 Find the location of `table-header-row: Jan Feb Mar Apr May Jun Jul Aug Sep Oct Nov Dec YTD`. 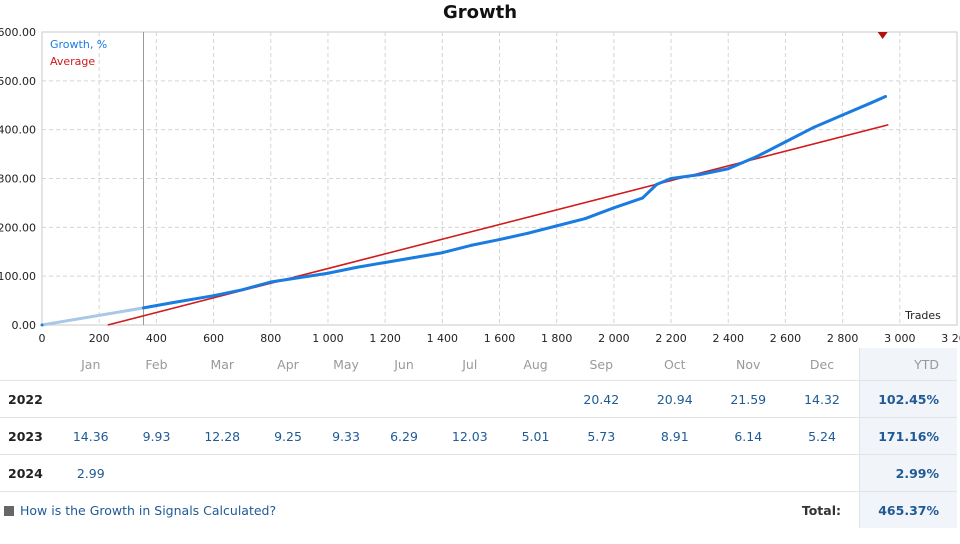

table-header-row: Jan Feb Mar Apr May Jun Jul Aug Sep Oct Nov Dec YTD is located at coordinates (478, 364).